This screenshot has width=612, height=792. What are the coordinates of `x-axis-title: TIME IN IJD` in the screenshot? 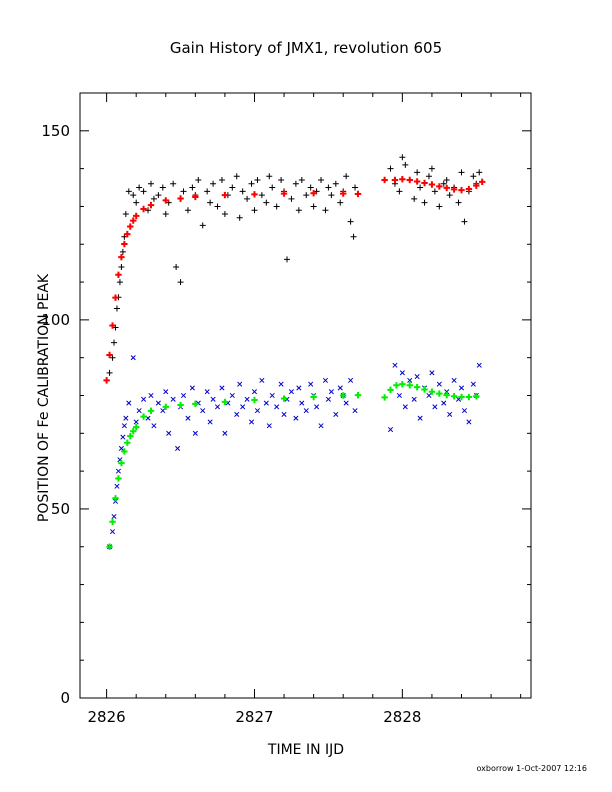 It's located at (305, 750).